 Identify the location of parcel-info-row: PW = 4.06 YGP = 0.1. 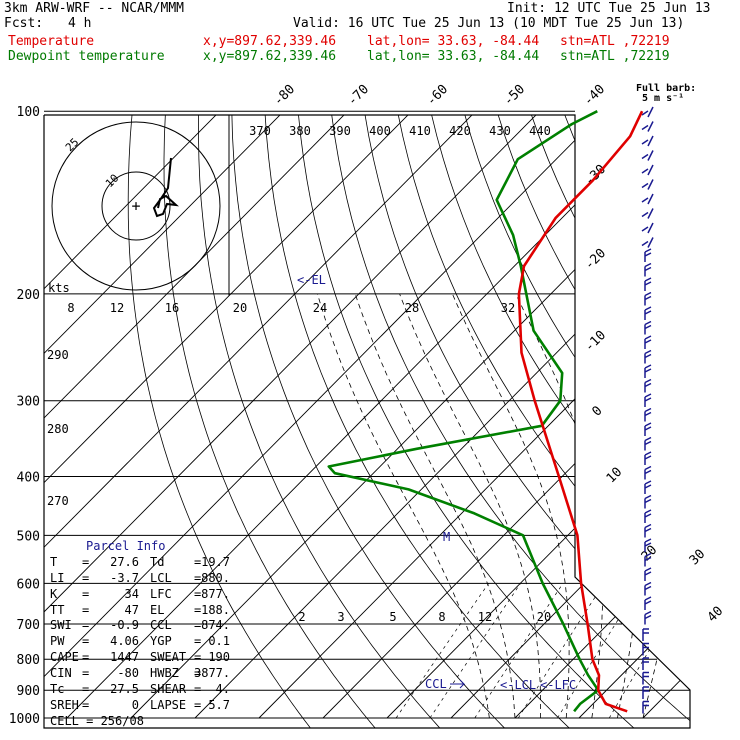
(137, 642).